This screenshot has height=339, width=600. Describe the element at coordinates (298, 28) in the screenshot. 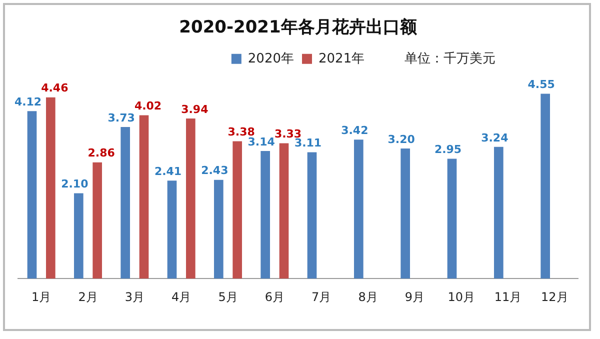

I see `chart-title: 2020-2021年各月花卉出口额` at that location.